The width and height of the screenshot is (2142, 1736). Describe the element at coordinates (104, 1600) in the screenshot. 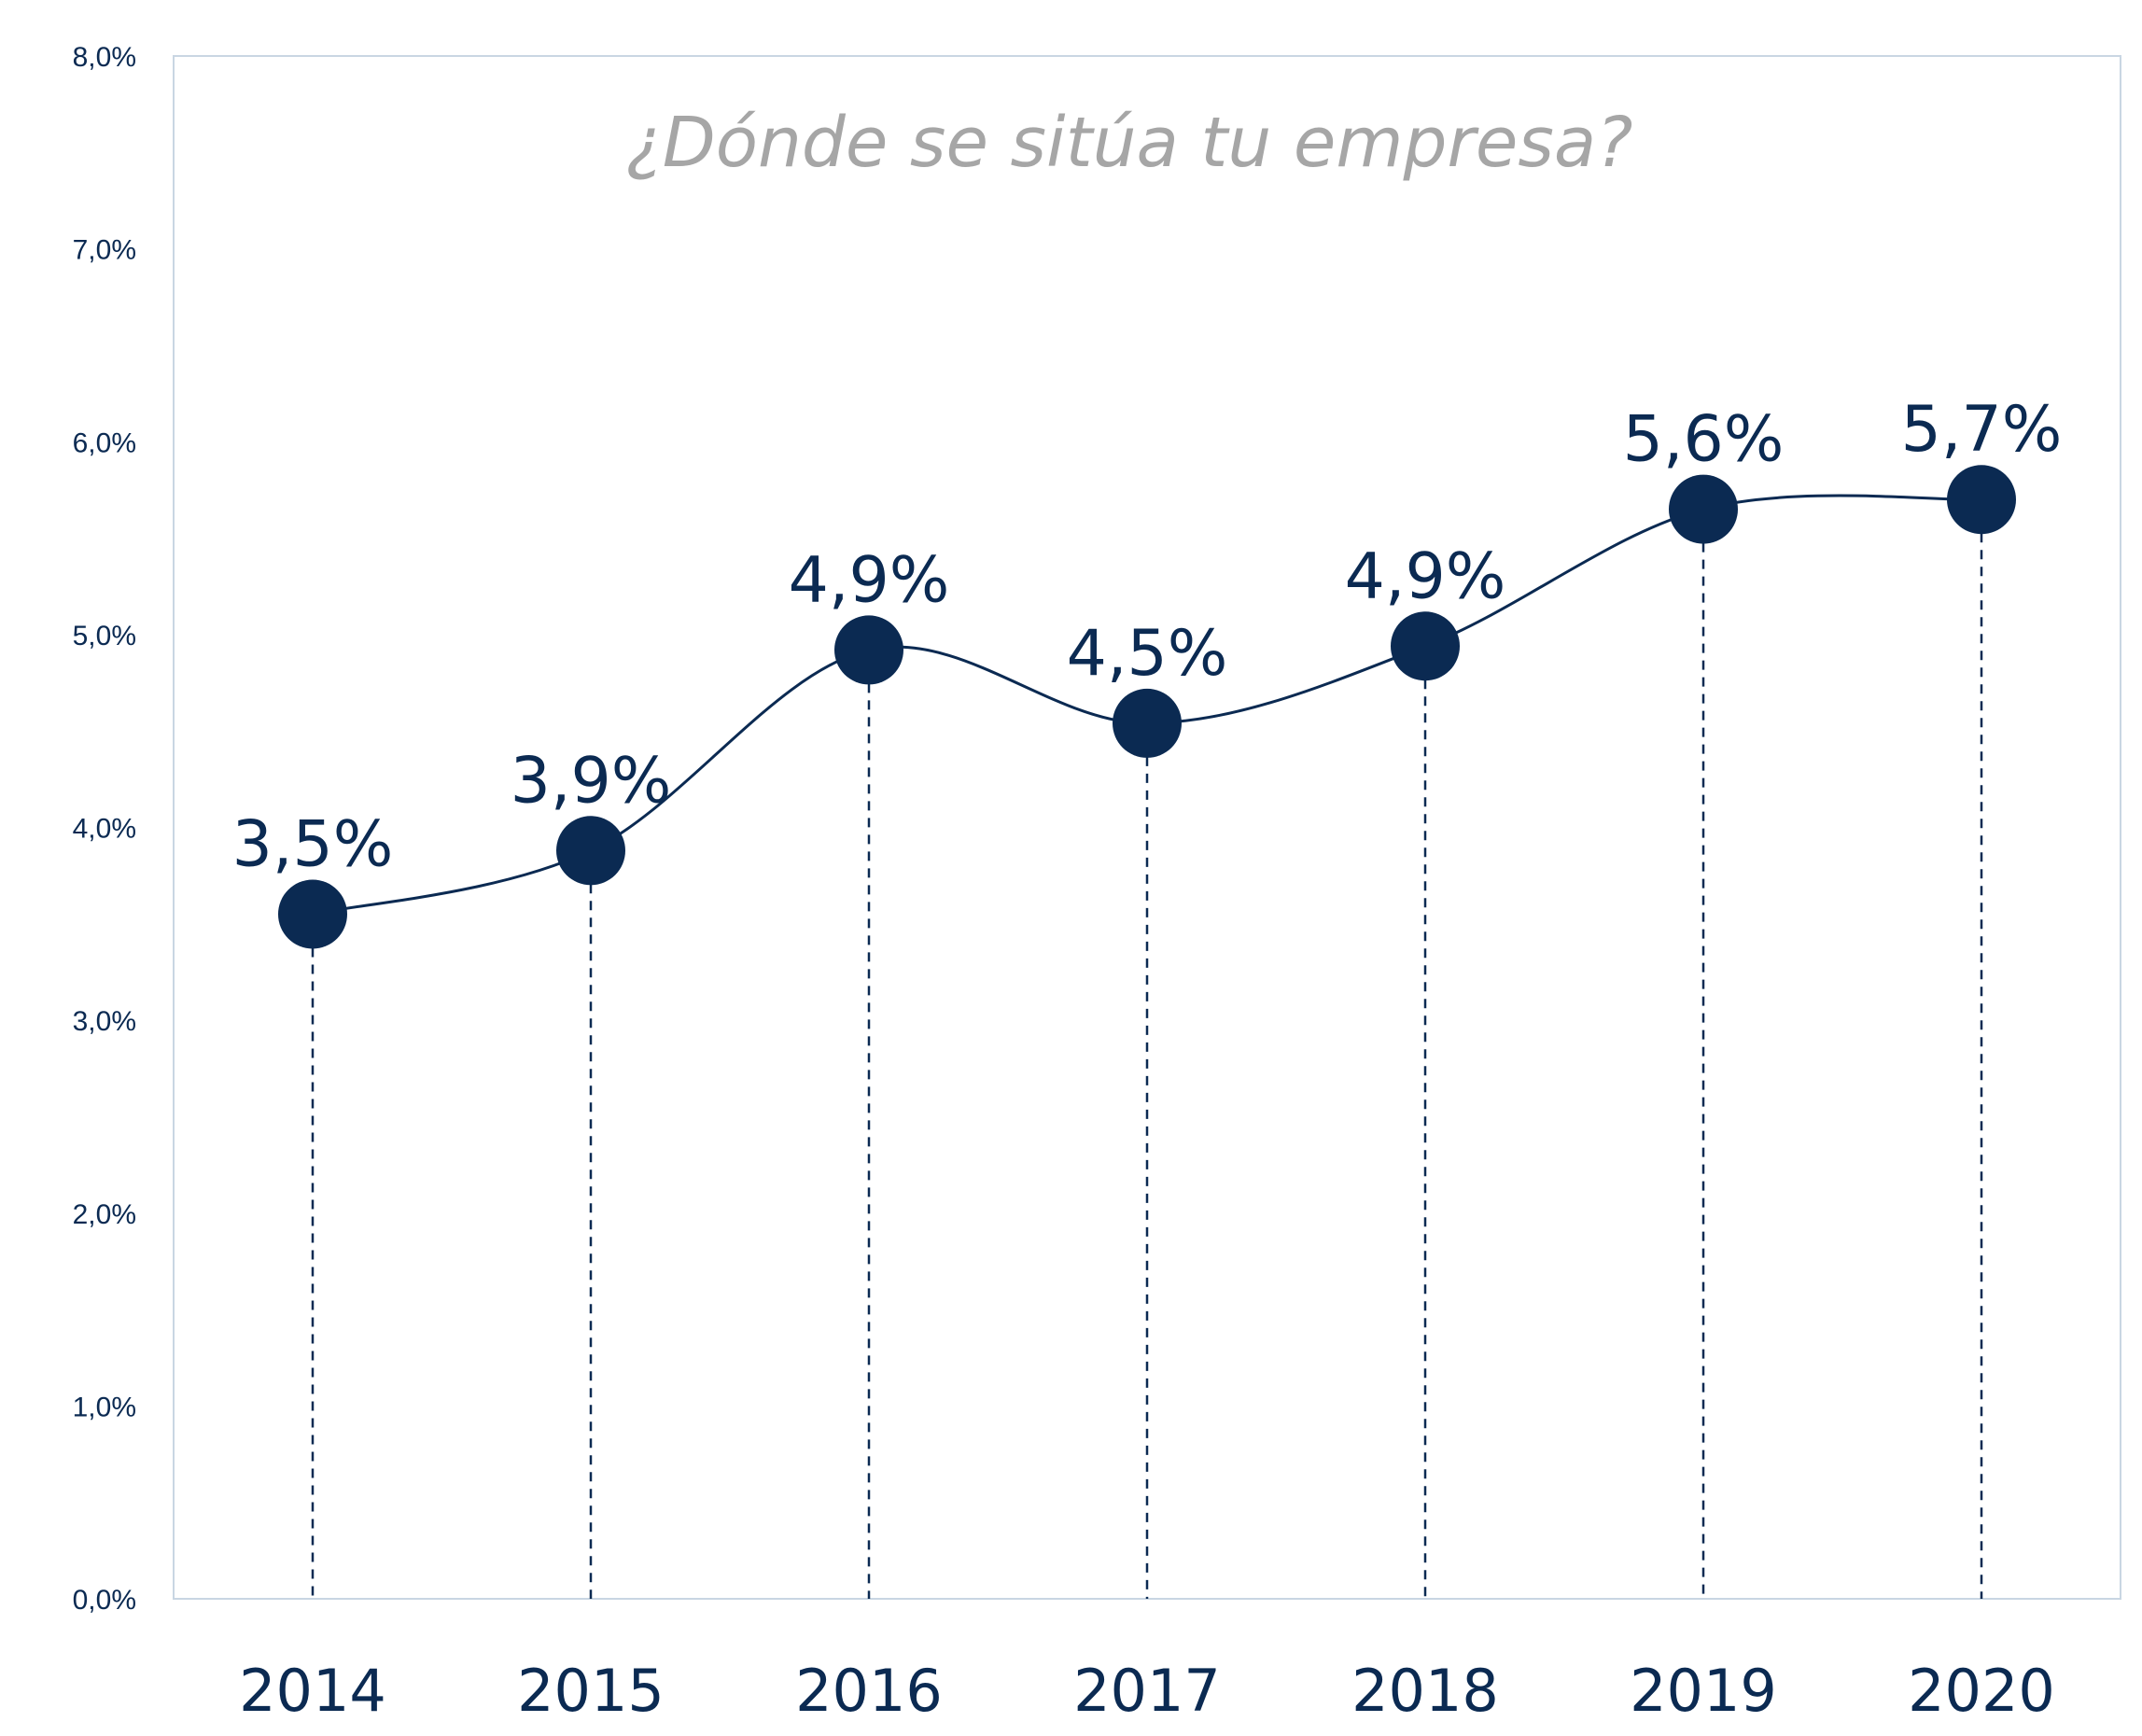

I see `y-tick-label: 0,0%` at that location.